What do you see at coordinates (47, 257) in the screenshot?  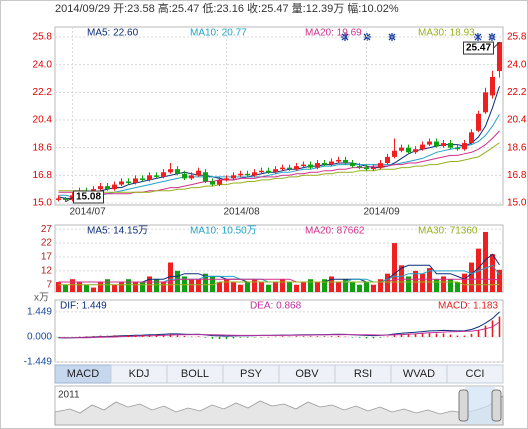 I see `y-tick-label: 17` at bounding box center [47, 257].